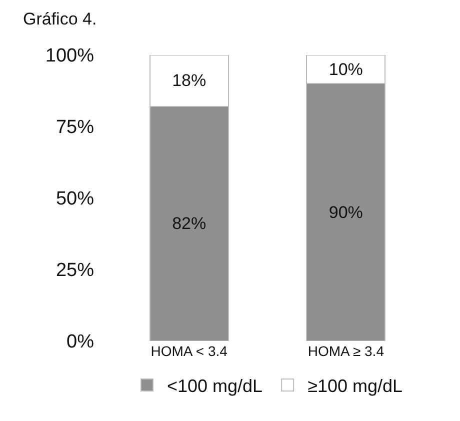  Describe the element at coordinates (75, 127) in the screenshot. I see `y-tick-label: 75%` at that location.